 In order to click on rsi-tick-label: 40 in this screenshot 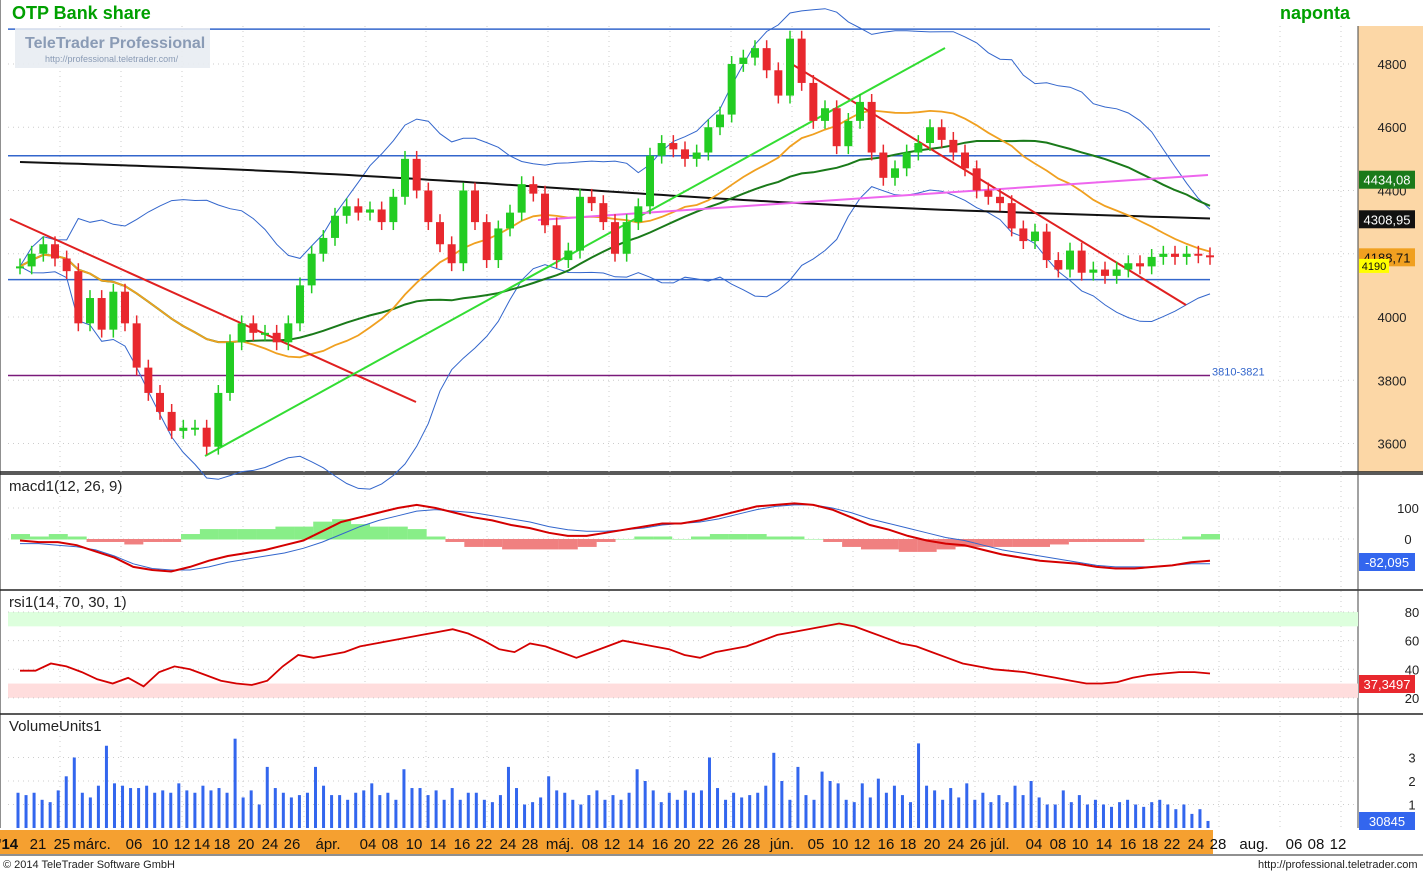, I will do `click(1412, 669)`.